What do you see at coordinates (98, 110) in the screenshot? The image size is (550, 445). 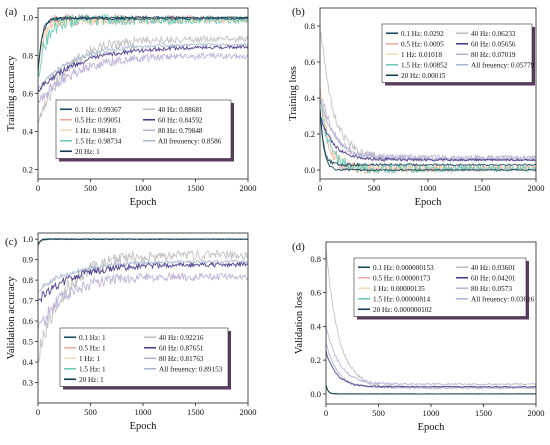 I see `legend-entry: 0.1 Hz: 0.99367` at bounding box center [98, 110].